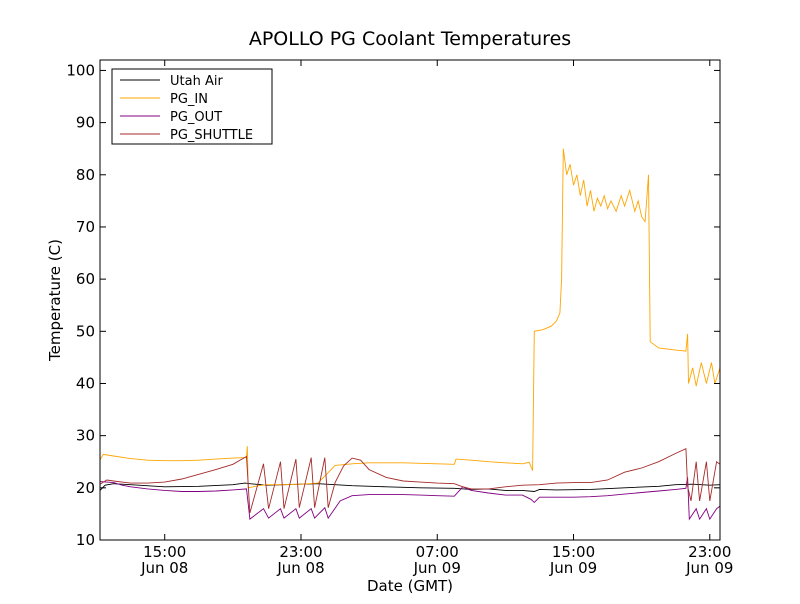 The width and height of the screenshot is (800, 604). I want to click on y-tick-label: 90, so click(85, 123).